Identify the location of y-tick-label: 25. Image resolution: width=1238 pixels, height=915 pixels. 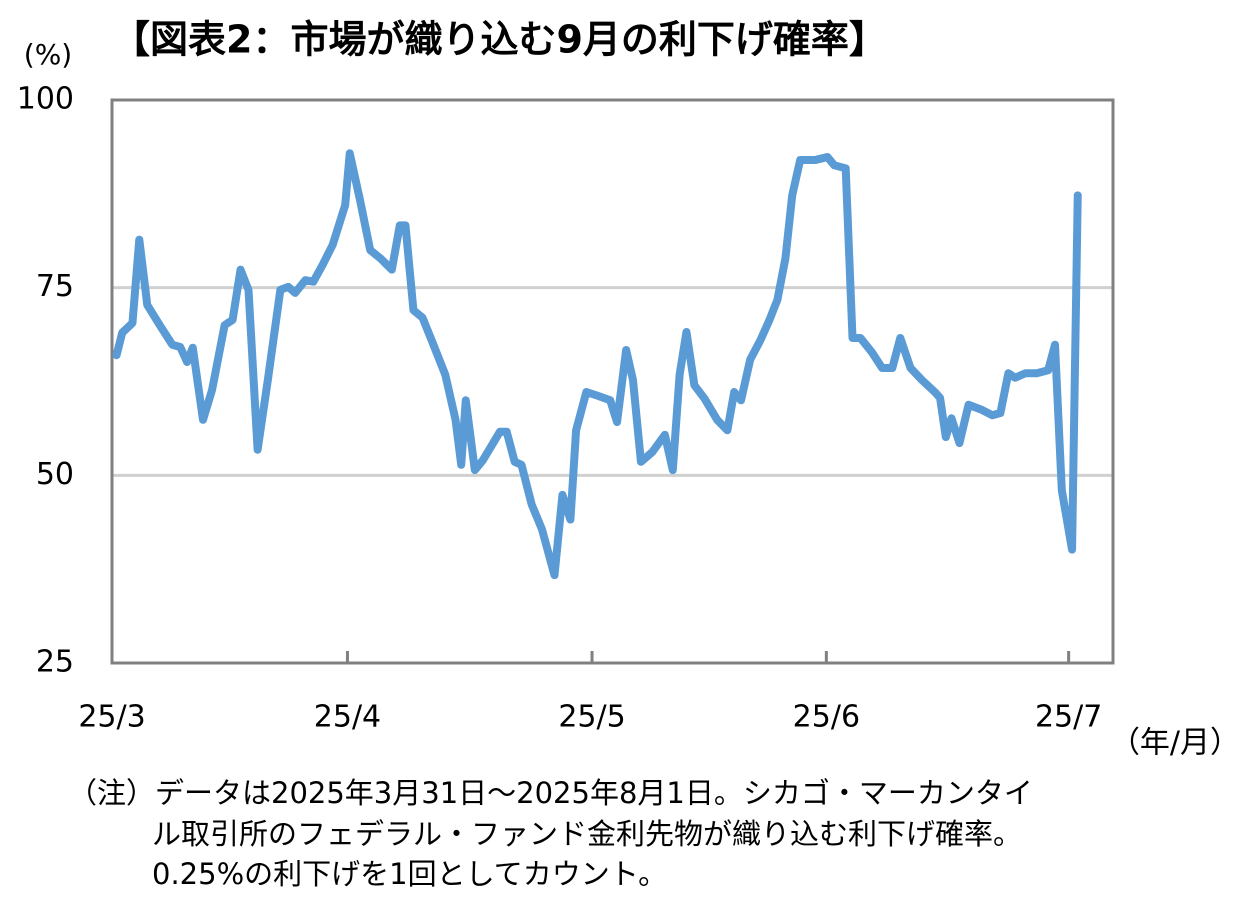
(55, 662).